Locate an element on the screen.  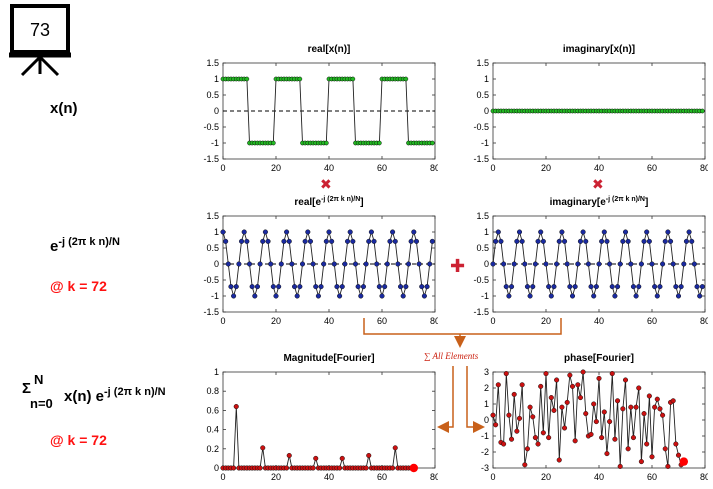
label-x-of-n: x(n) is located at coordinates (64, 108).